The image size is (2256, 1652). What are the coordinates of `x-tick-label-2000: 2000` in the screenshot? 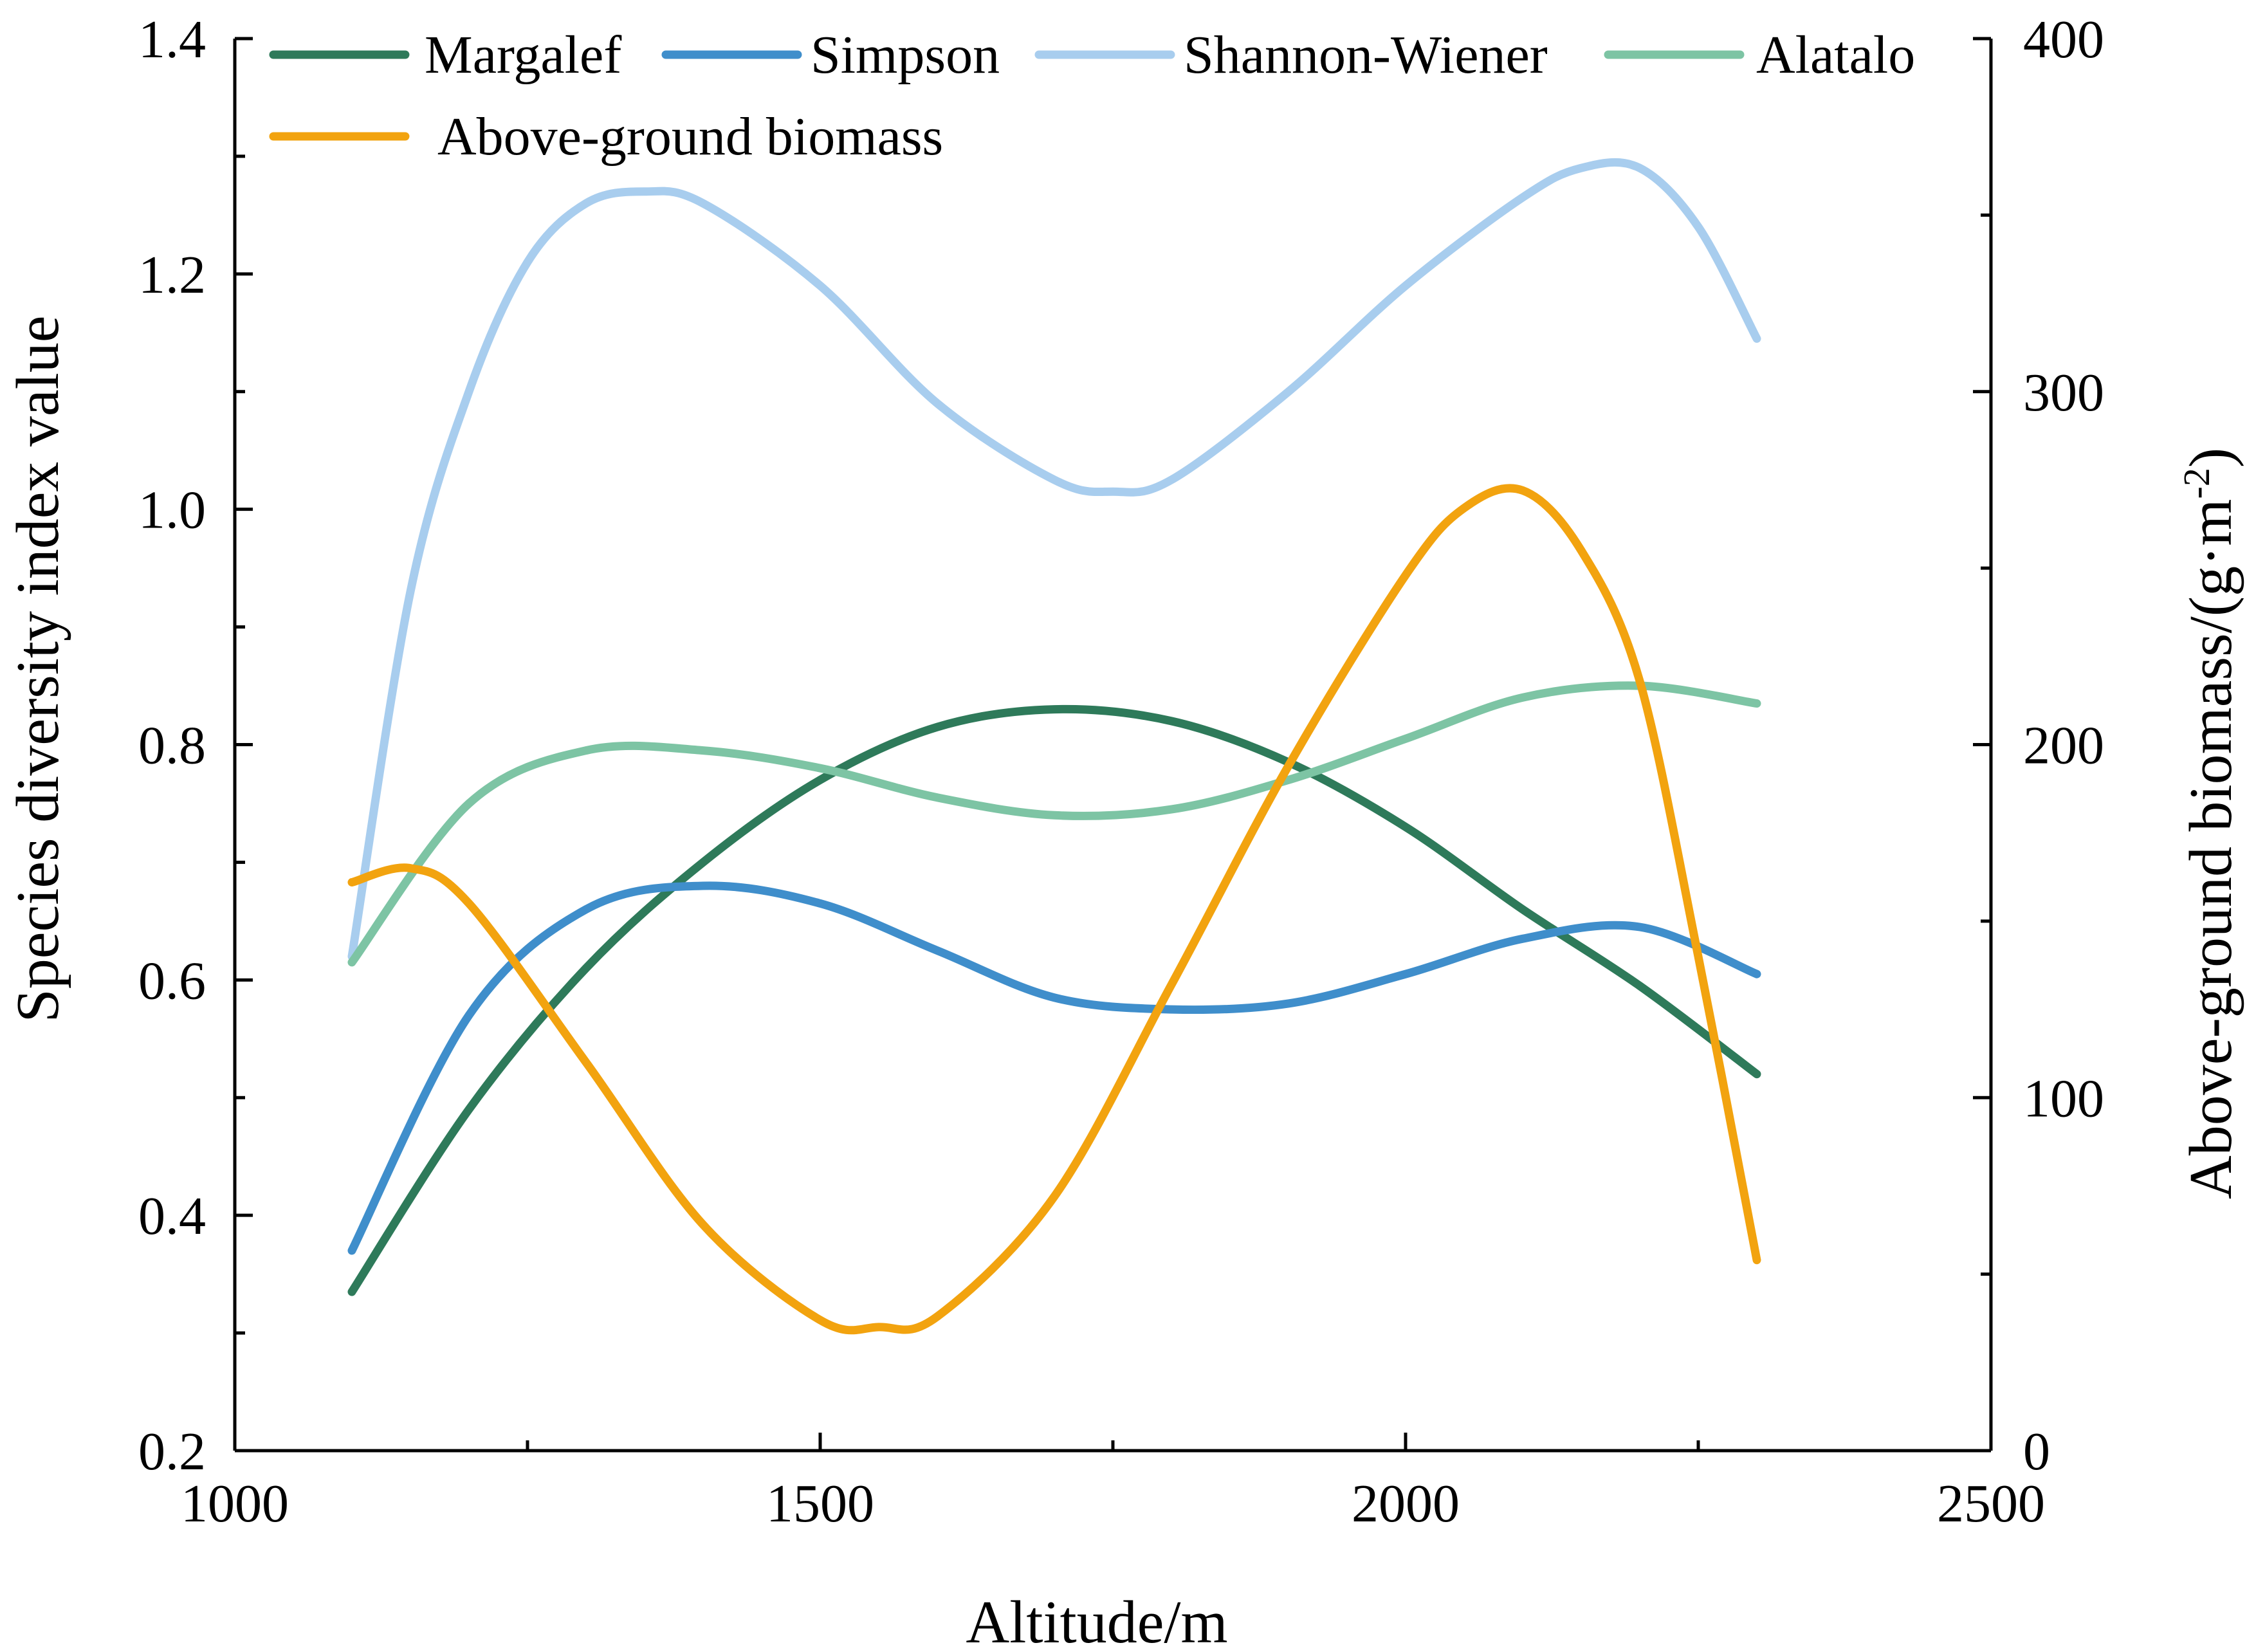 It's located at (1406, 1504).